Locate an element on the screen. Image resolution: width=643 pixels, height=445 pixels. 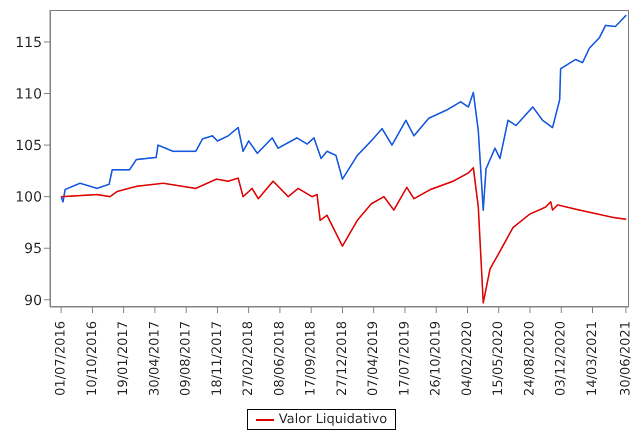
y-tick-label: 95 is located at coordinates (33, 249).